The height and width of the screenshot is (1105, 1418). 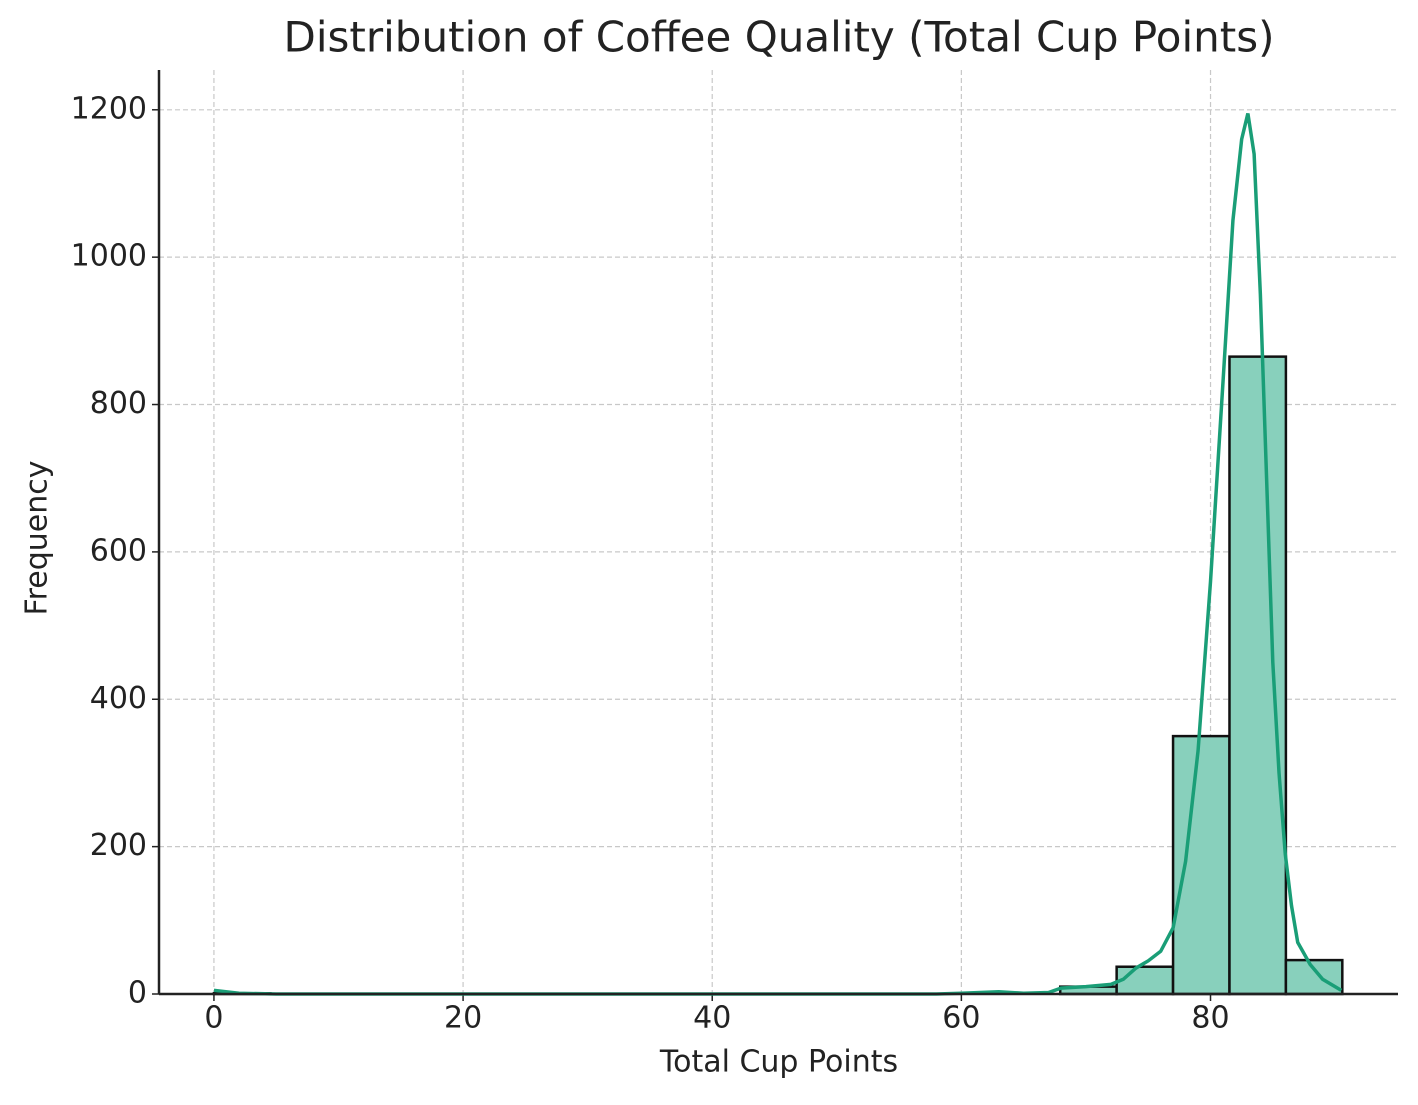 I want to click on y-tick-label: 0, so click(x=137, y=993).